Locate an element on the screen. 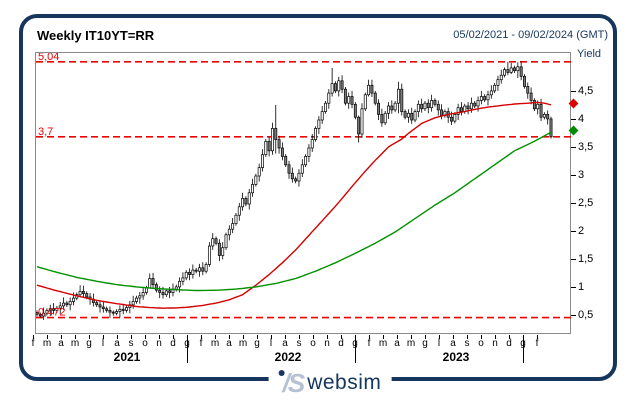 Image resolution: width=639 pixels, height=402 pixels. y-tick-label: 2 is located at coordinates (581, 231).